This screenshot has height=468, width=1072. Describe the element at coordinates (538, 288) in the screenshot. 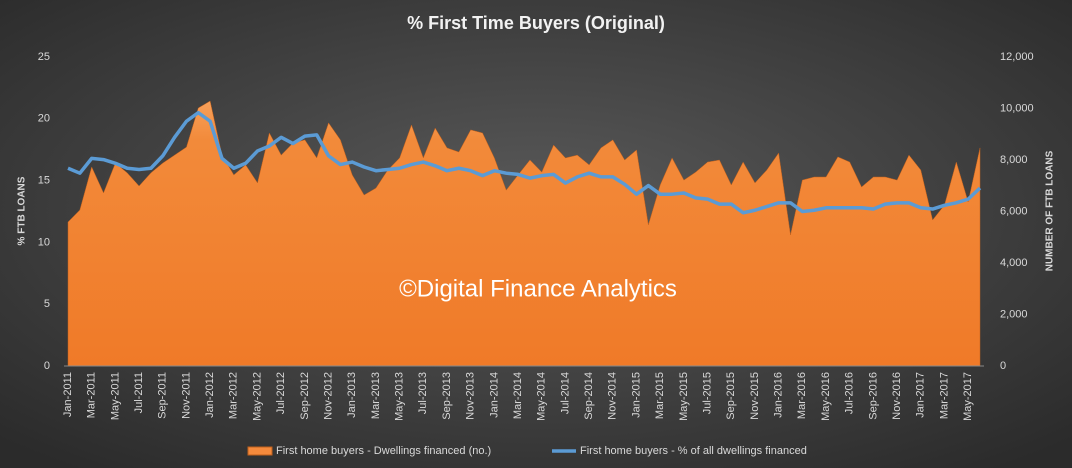

I see `watermark: ©Digital Finance Analytics` at that location.